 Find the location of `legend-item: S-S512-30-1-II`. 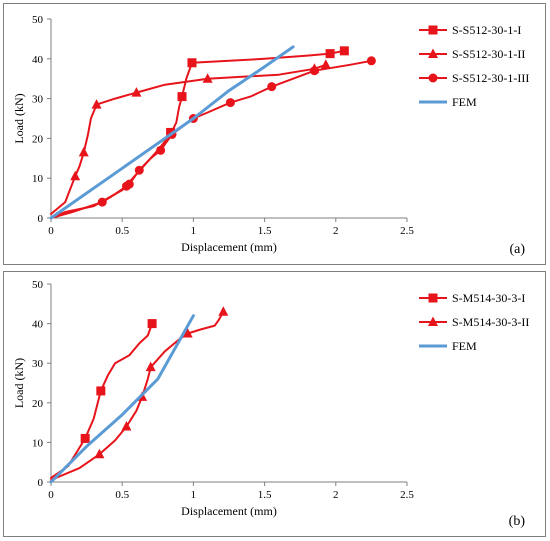

legend-item: S-S512-30-1-II is located at coordinates (473, 54).